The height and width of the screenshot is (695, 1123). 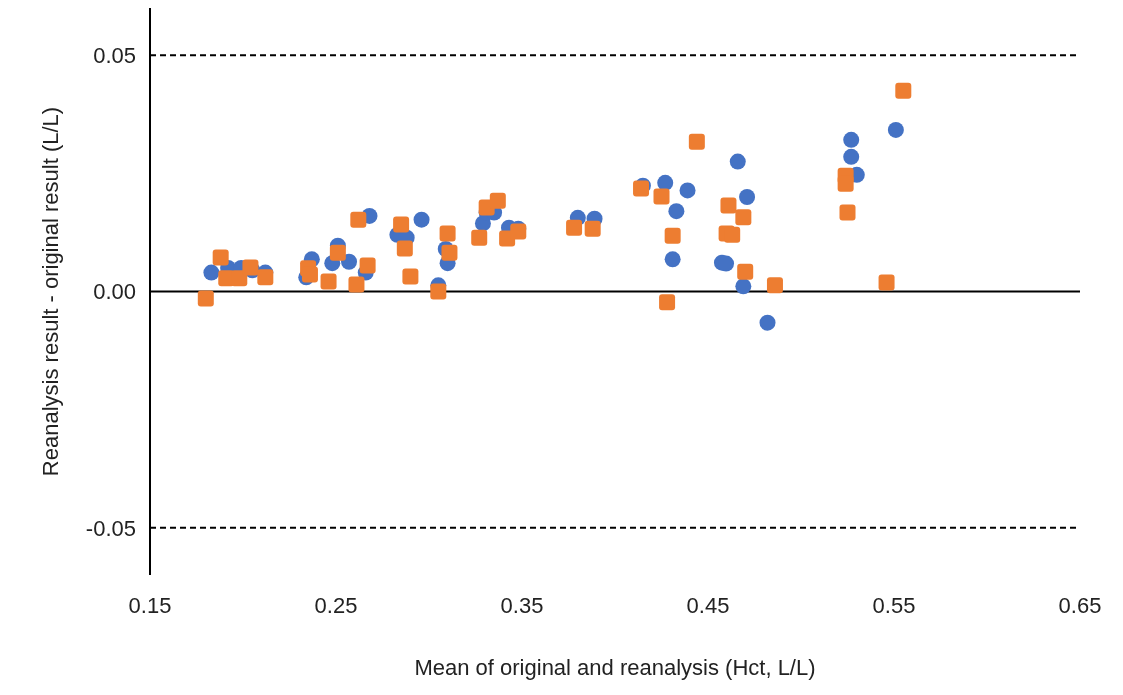 What do you see at coordinates (708, 605) in the screenshot?
I see `x-tick-label: 0.45` at bounding box center [708, 605].